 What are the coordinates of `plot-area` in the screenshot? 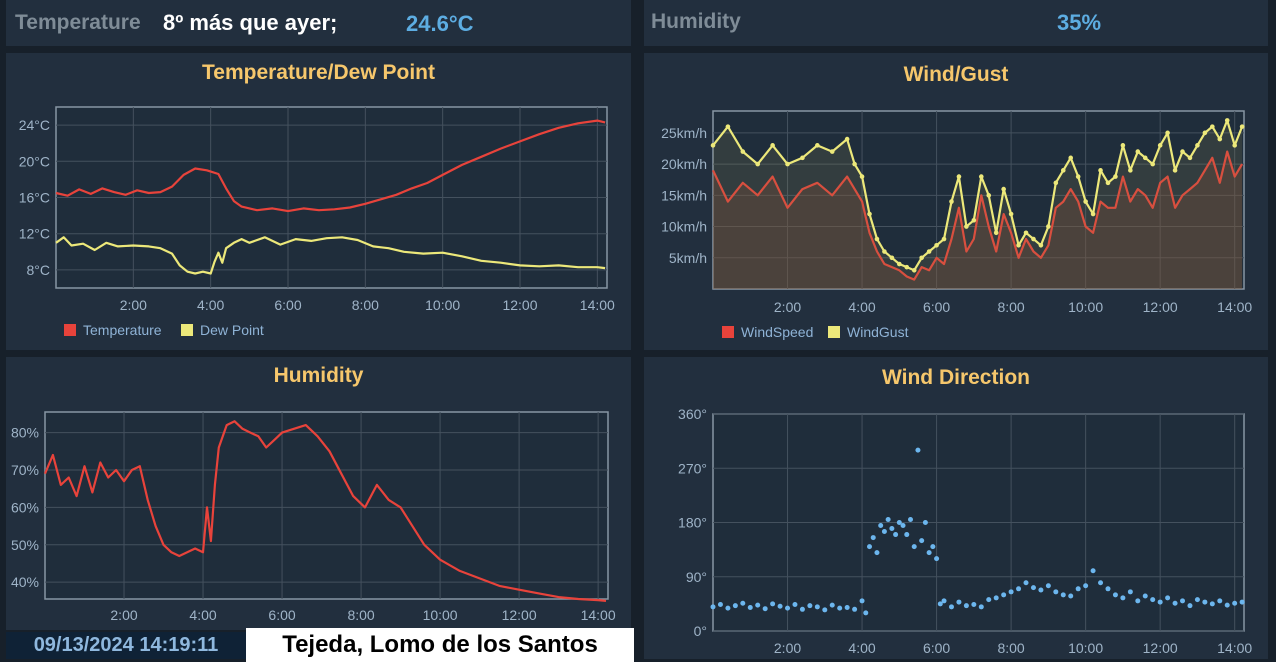 It's located at (326, 505).